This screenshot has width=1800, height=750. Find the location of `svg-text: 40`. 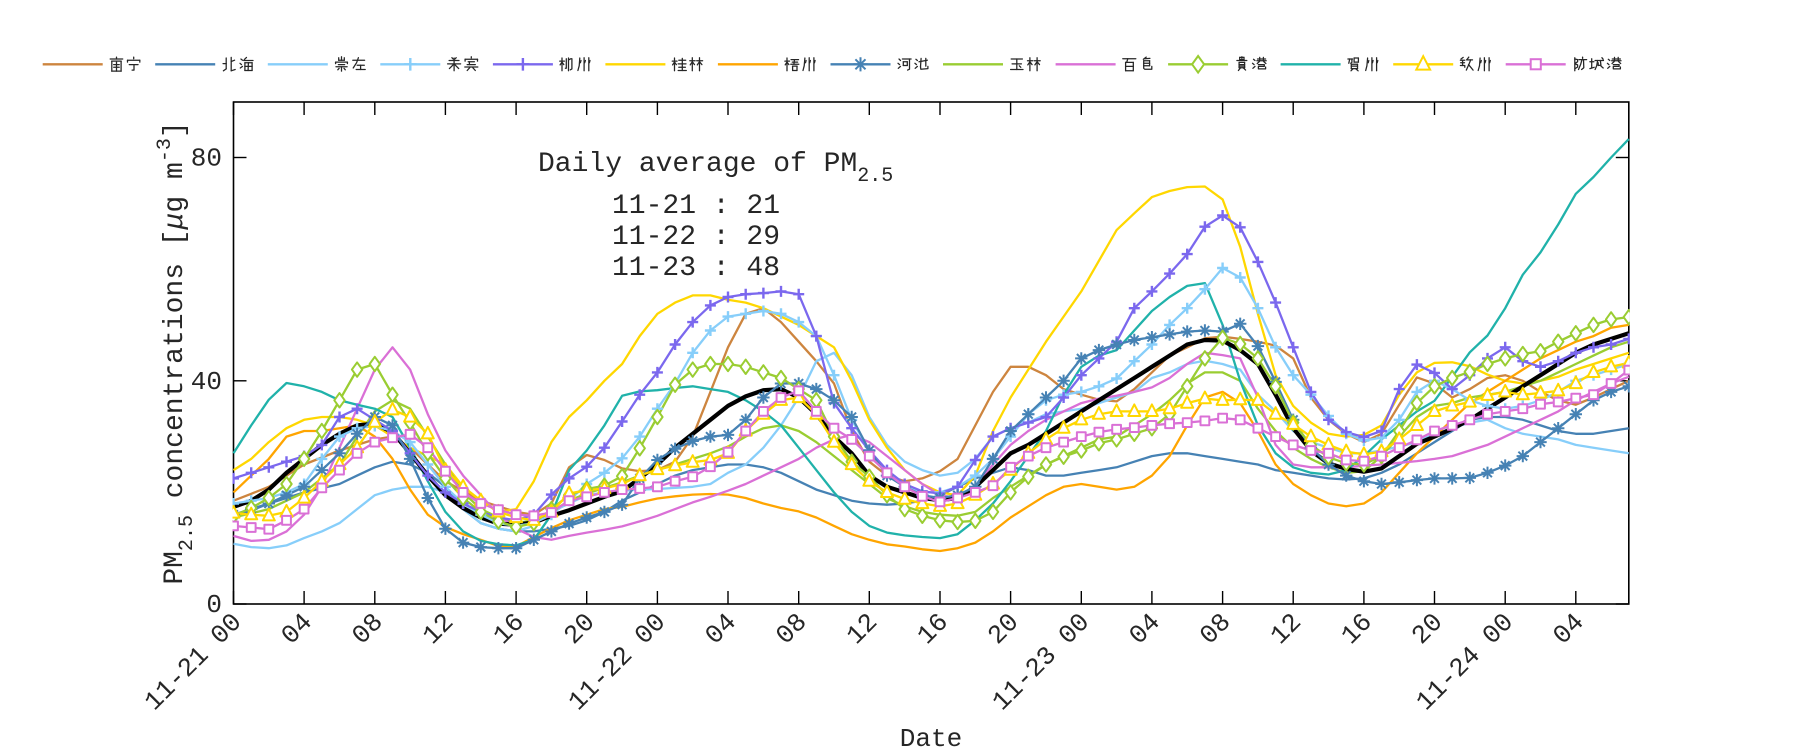

svg-text: 40 is located at coordinates (206, 382).